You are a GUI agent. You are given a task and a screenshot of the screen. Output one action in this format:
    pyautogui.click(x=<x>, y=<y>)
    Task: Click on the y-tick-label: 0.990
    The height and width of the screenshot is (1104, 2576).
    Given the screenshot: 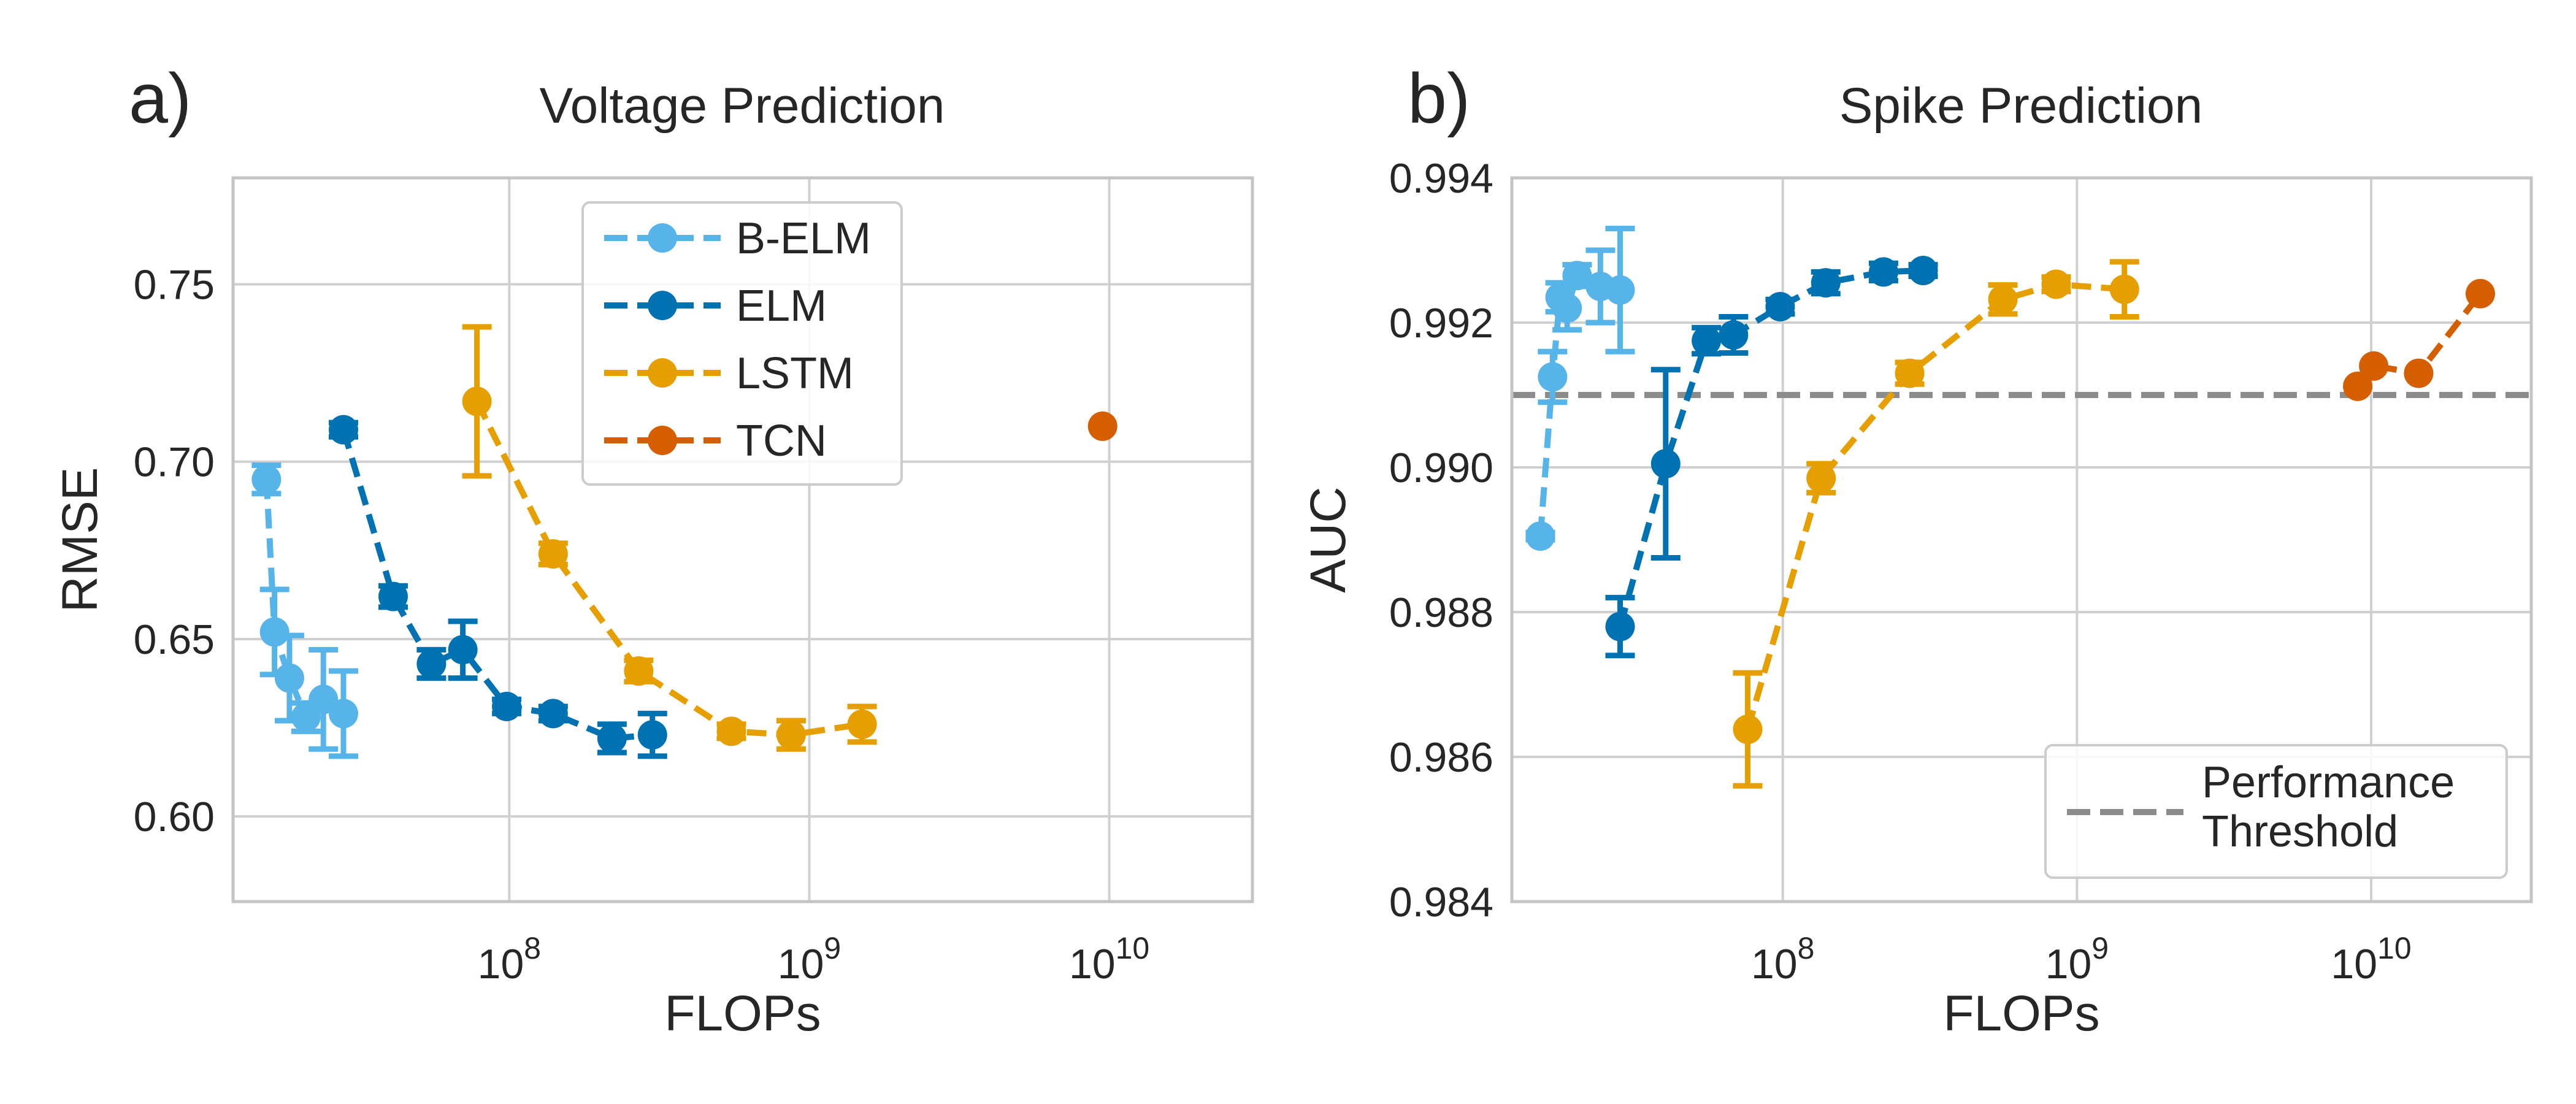 What is the action you would take?
    pyautogui.click(x=1441, y=468)
    